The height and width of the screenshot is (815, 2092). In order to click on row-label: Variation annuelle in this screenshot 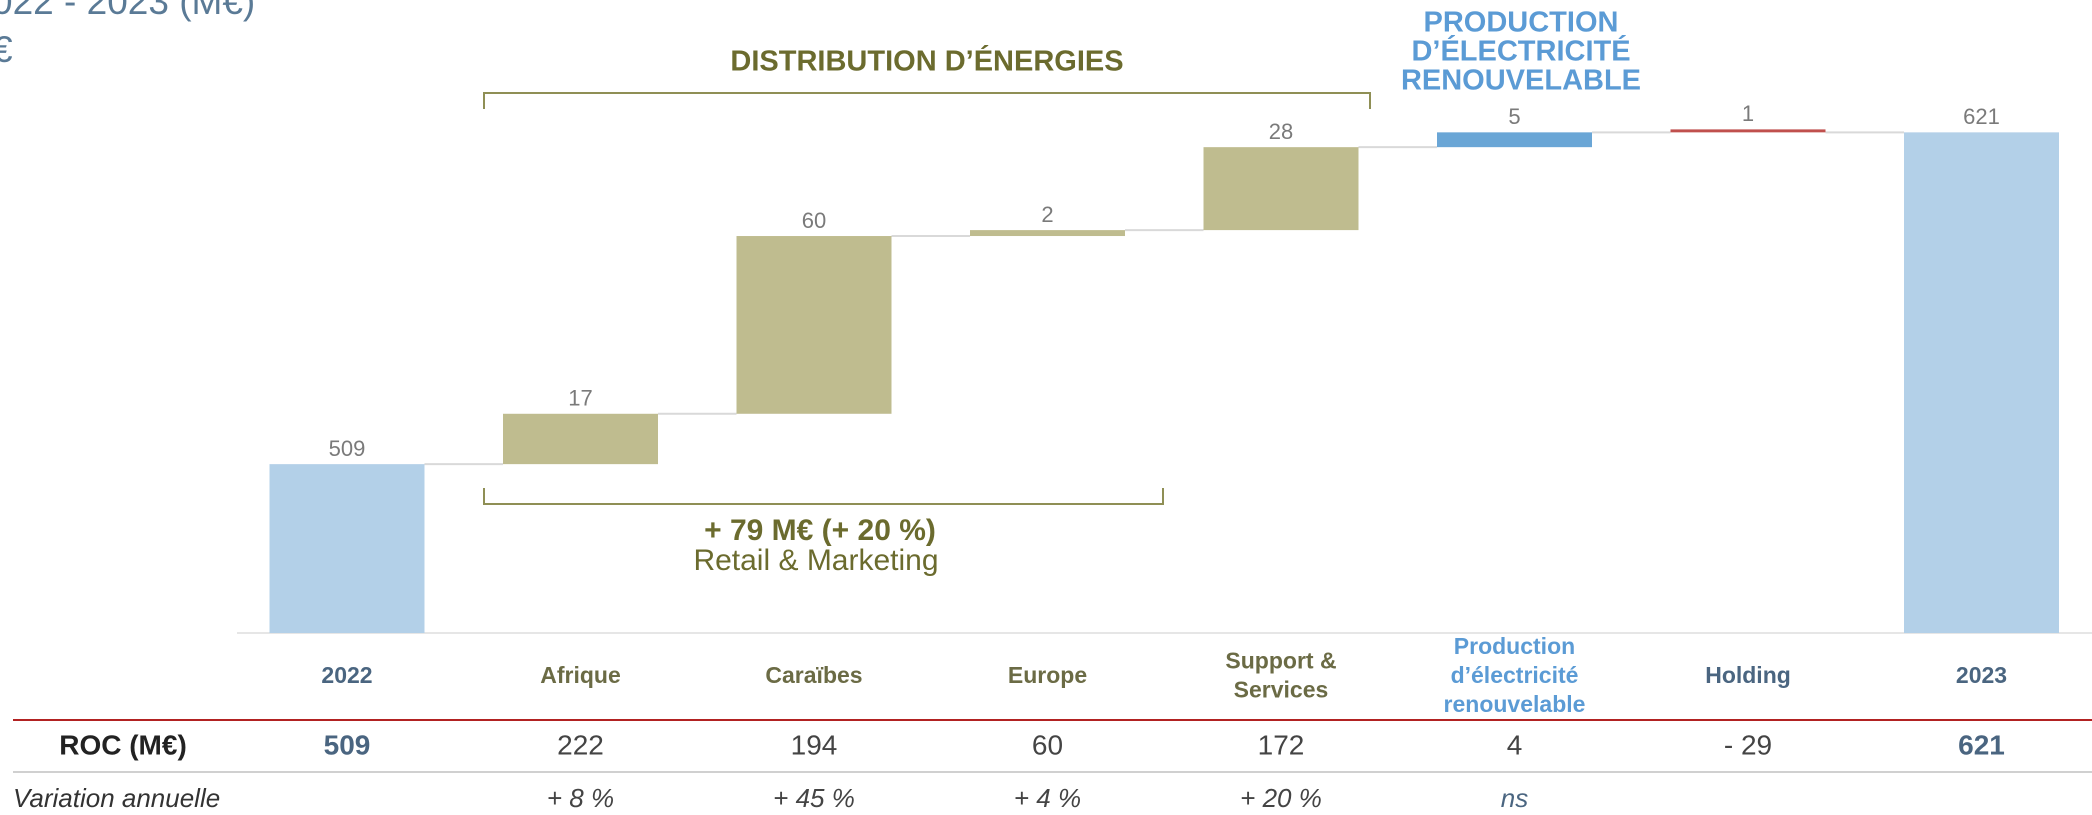, I will do `click(116, 798)`.